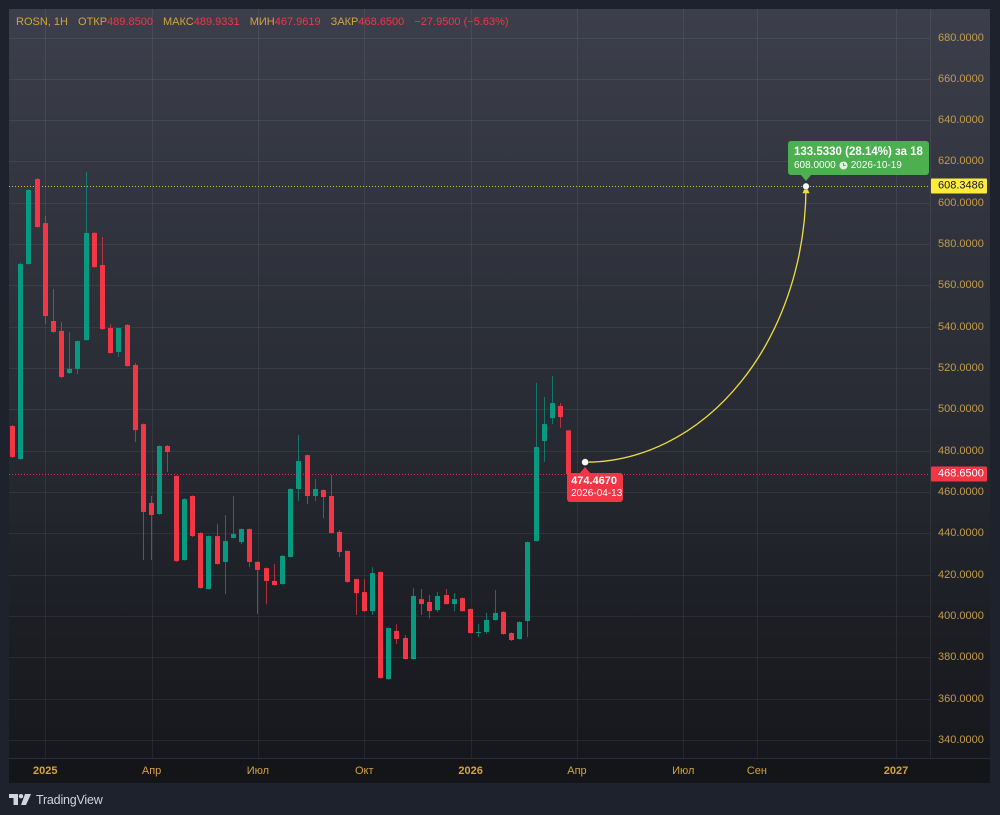 The image size is (1000, 815). I want to click on target-label-pointer, so click(805, 178).